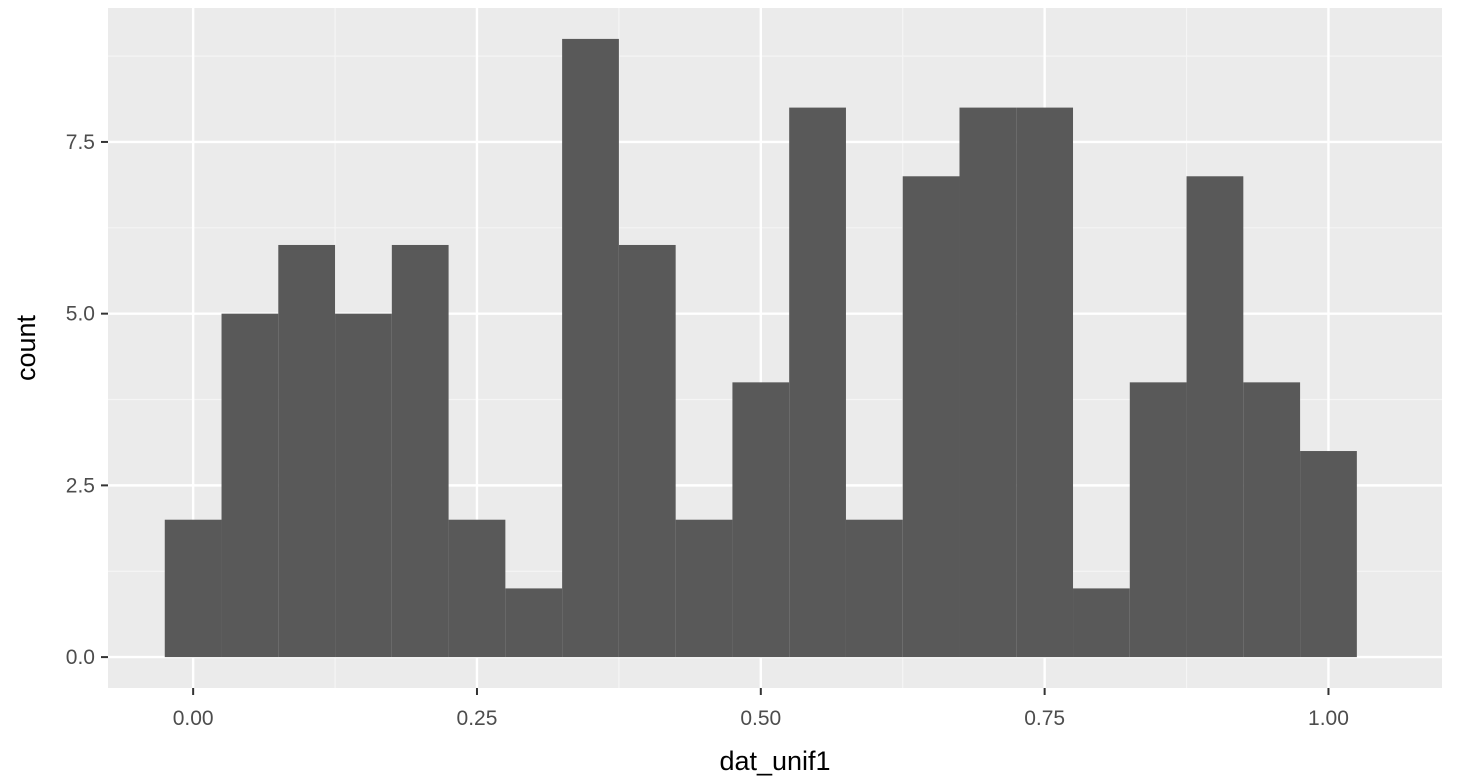 This screenshot has height=776, width=1462. I want to click on y-tick-label: 5.0, so click(80, 314).